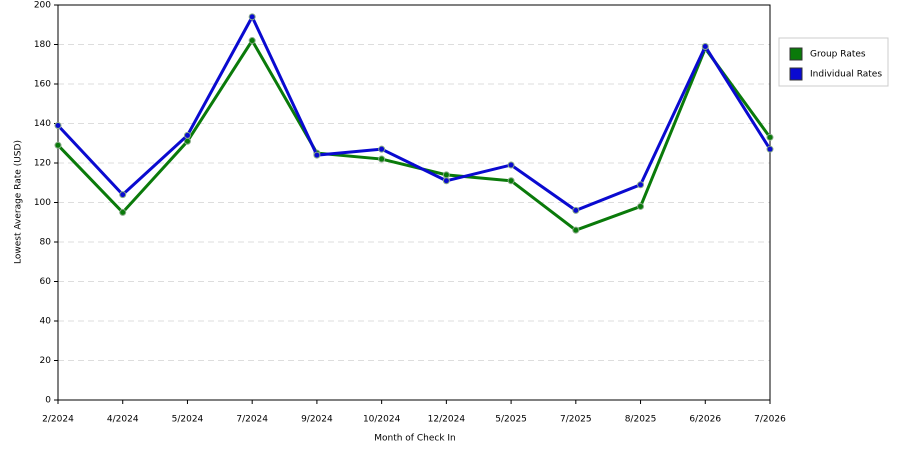  I want to click on y-tick-label: 140, so click(42, 124).